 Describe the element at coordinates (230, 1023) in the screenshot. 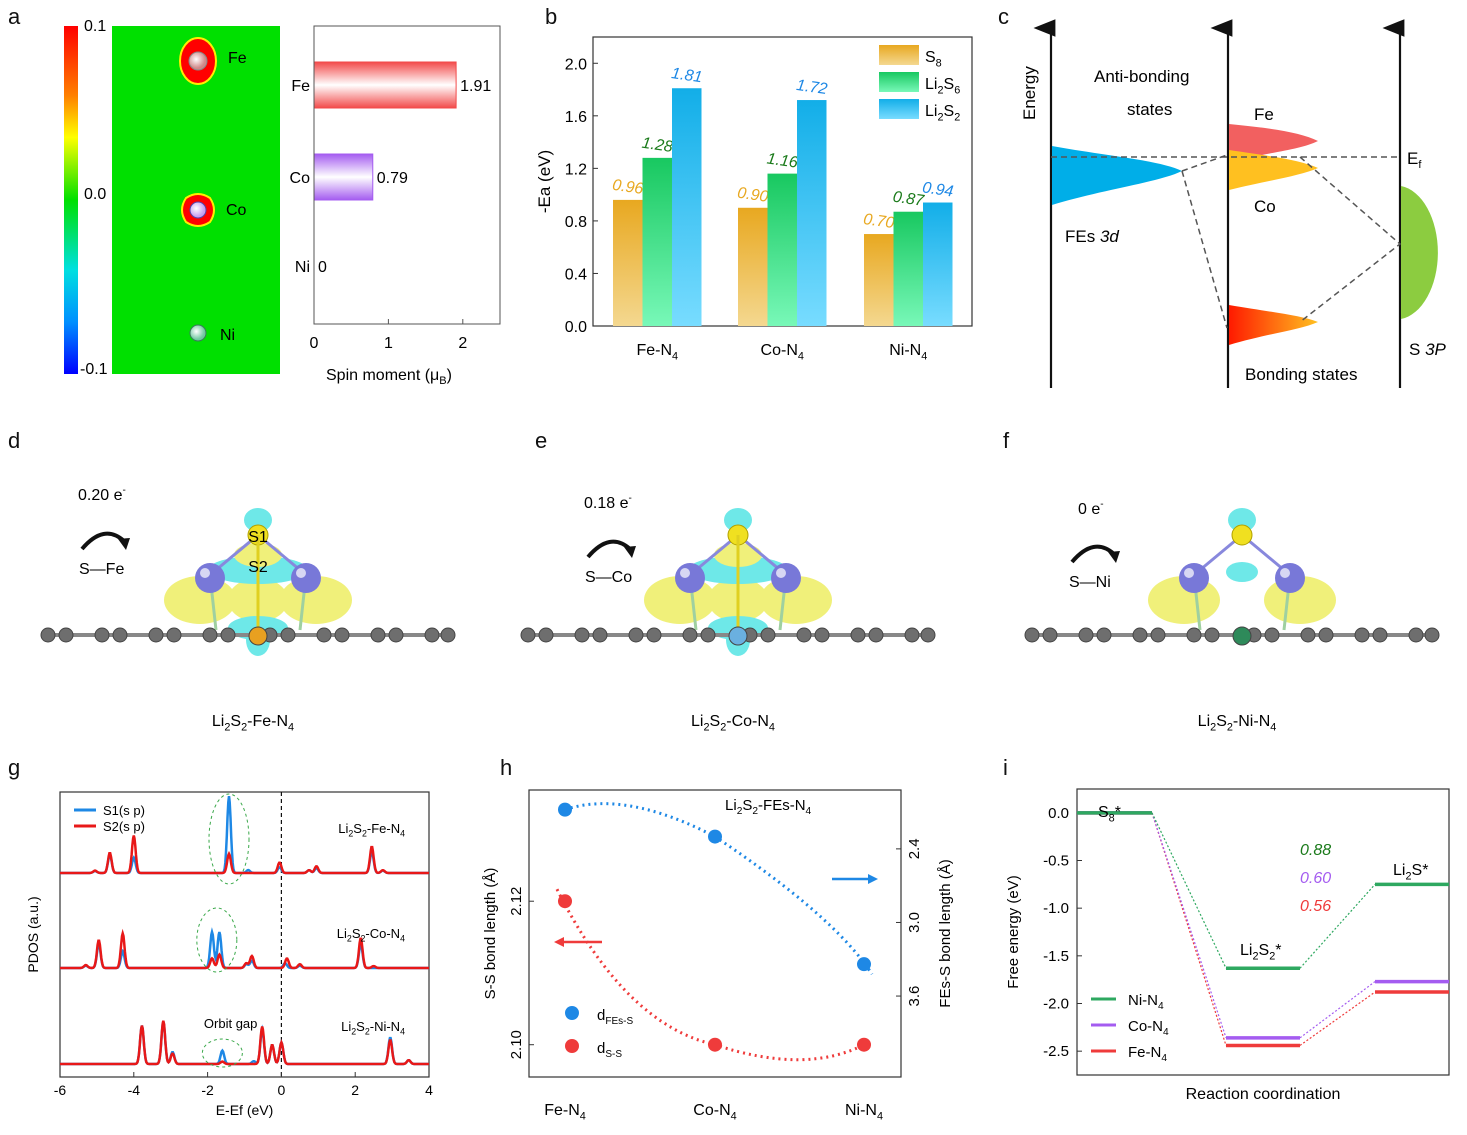

I see `orbit-gap-annotation: Orbit gap` at that location.